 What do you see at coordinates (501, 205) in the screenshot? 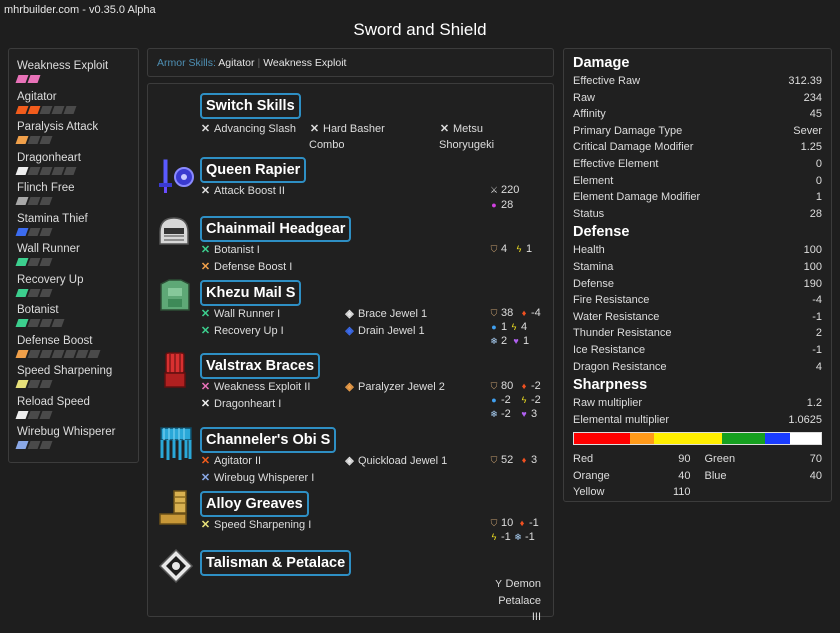
I see `weapon-paralysis-stat: ● 28` at bounding box center [501, 205].